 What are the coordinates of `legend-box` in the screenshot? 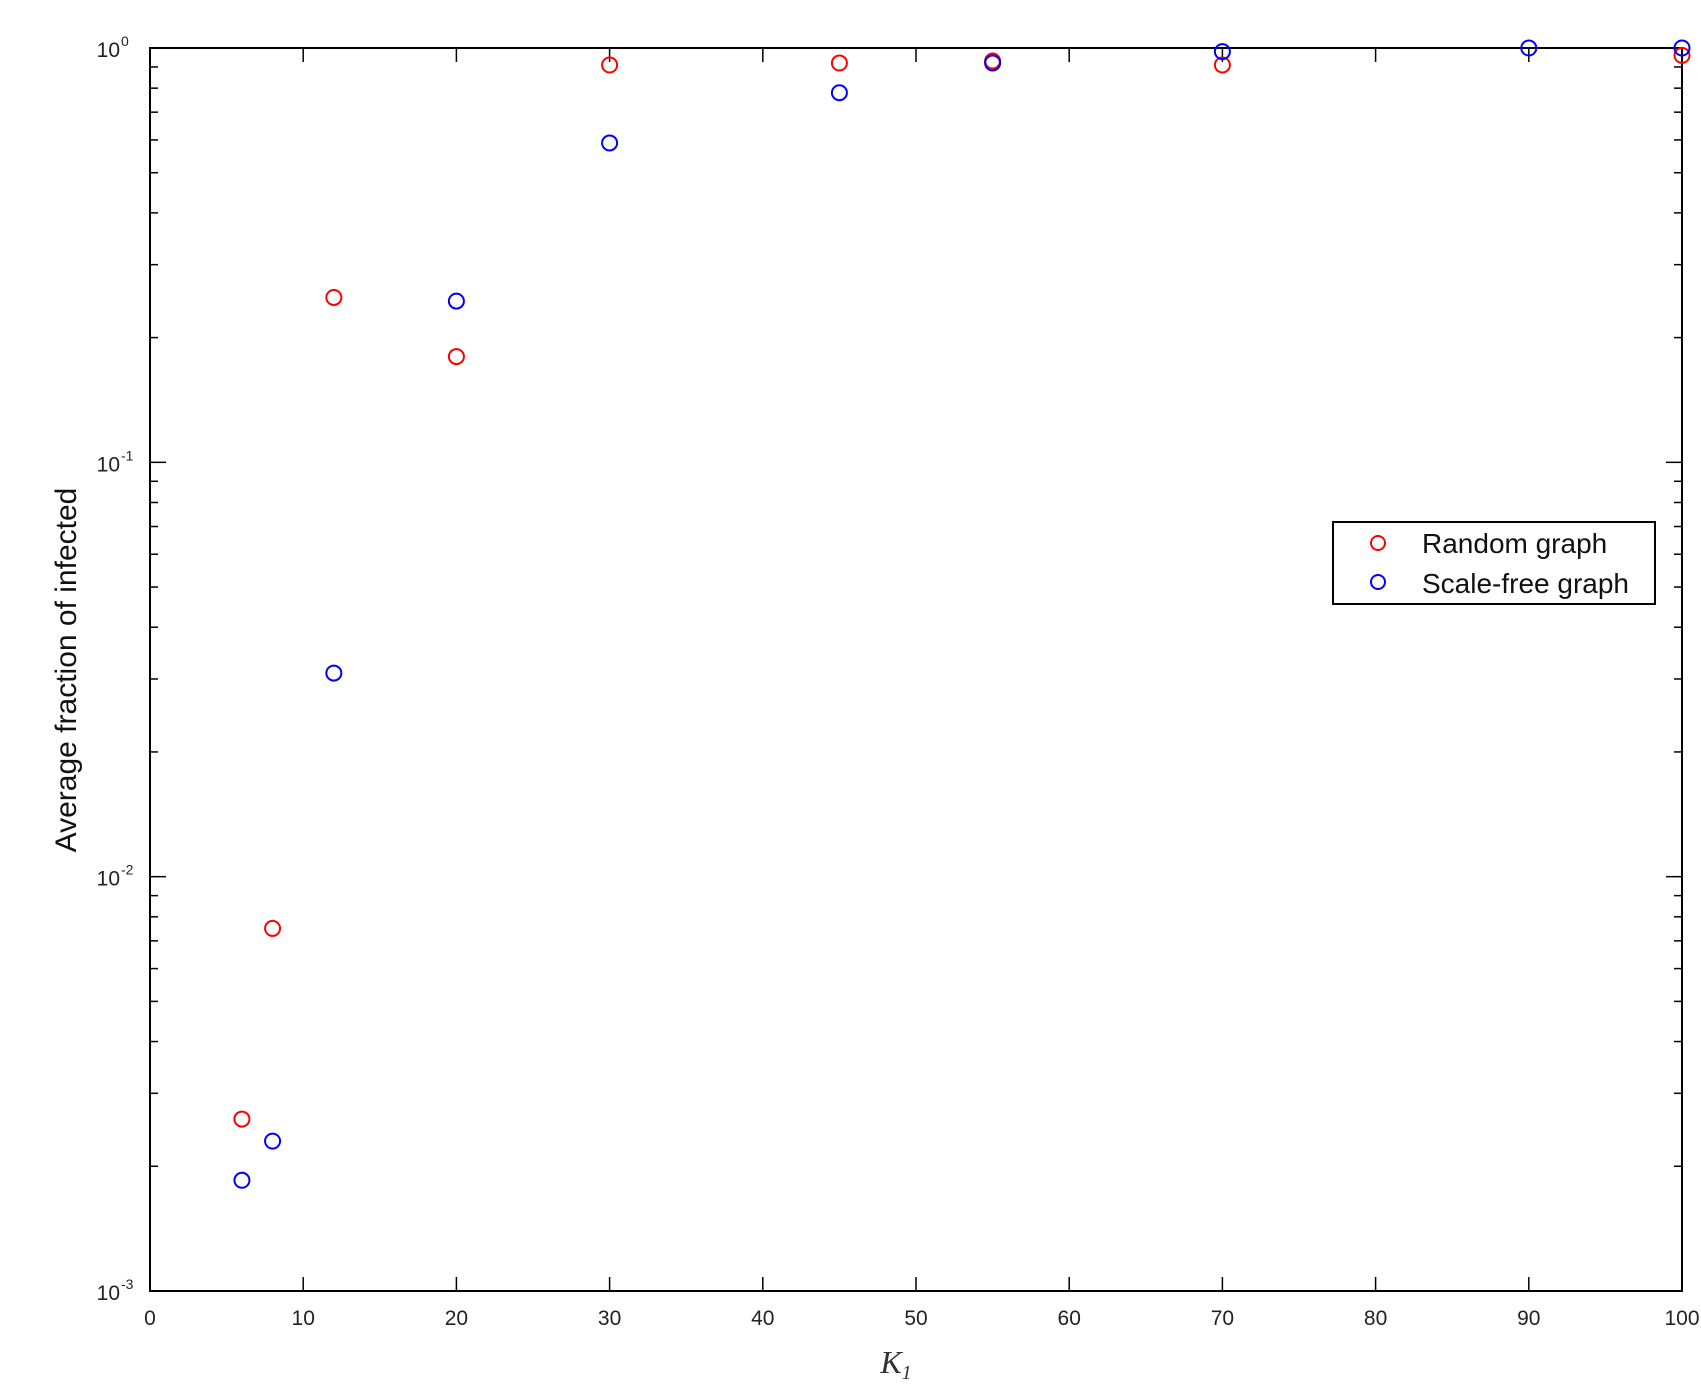 It's located at (1494, 563).